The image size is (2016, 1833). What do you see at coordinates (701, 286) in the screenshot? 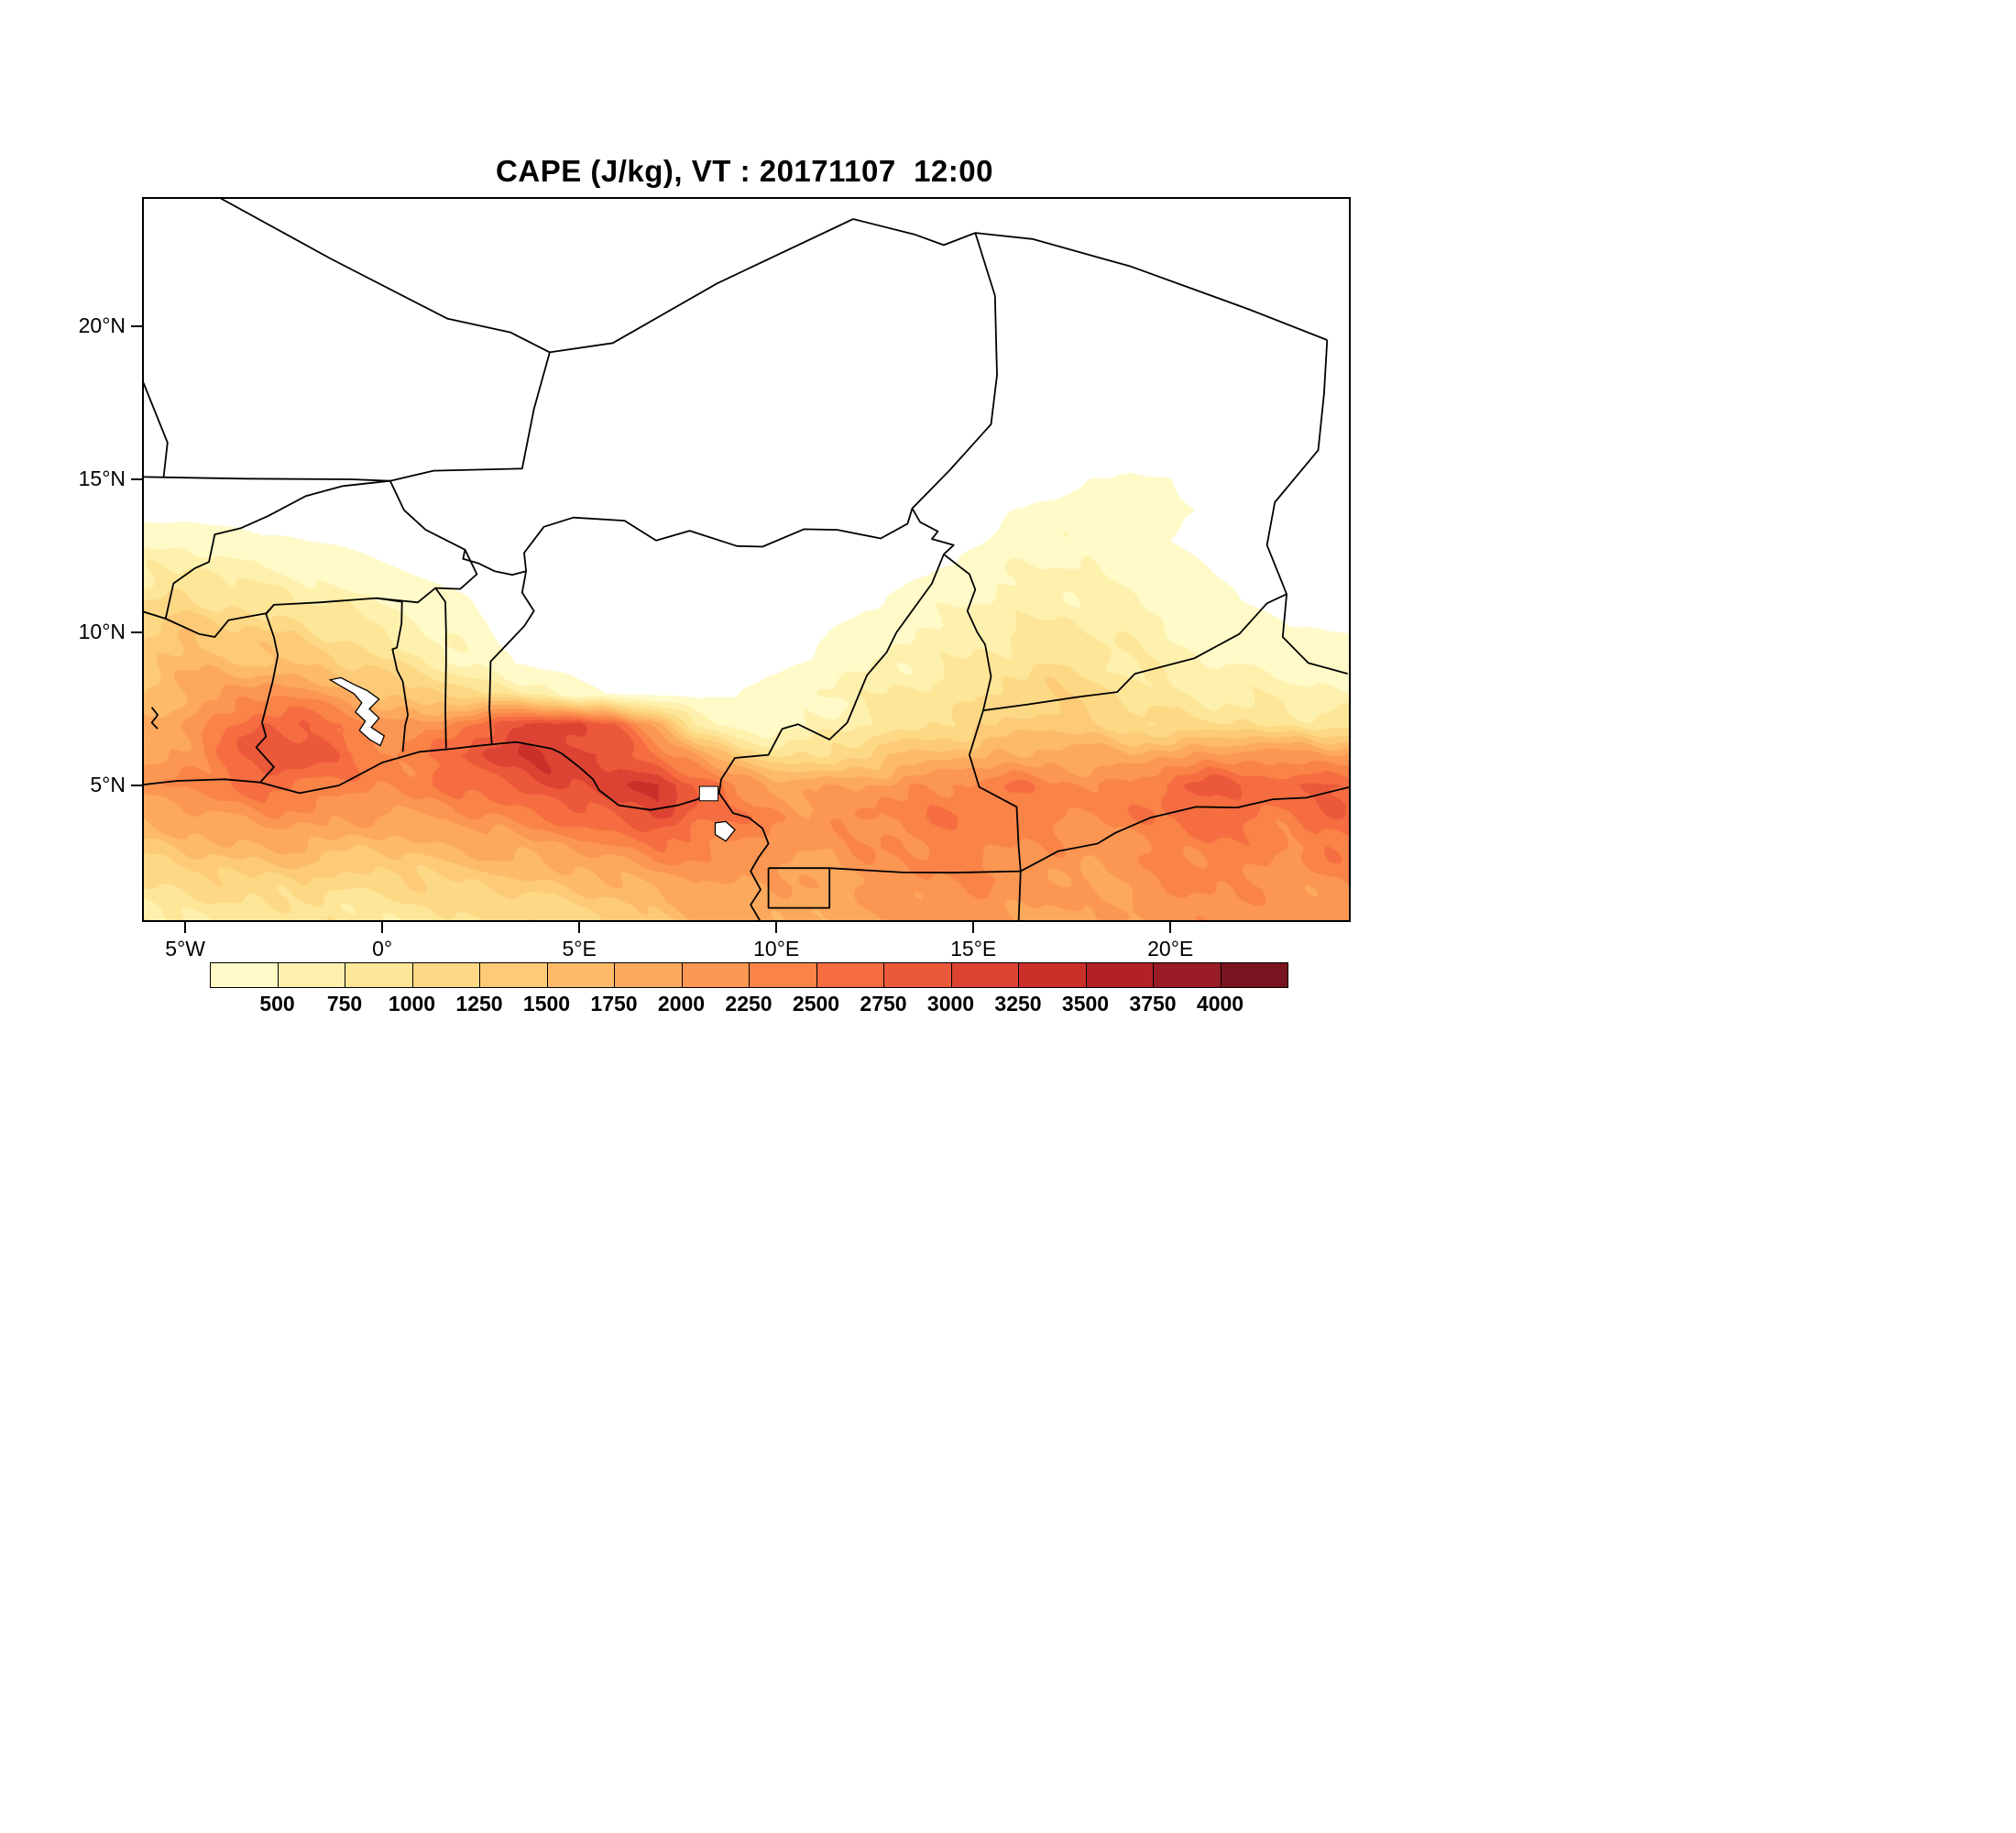
I see `algeria-niger-border` at bounding box center [701, 286].